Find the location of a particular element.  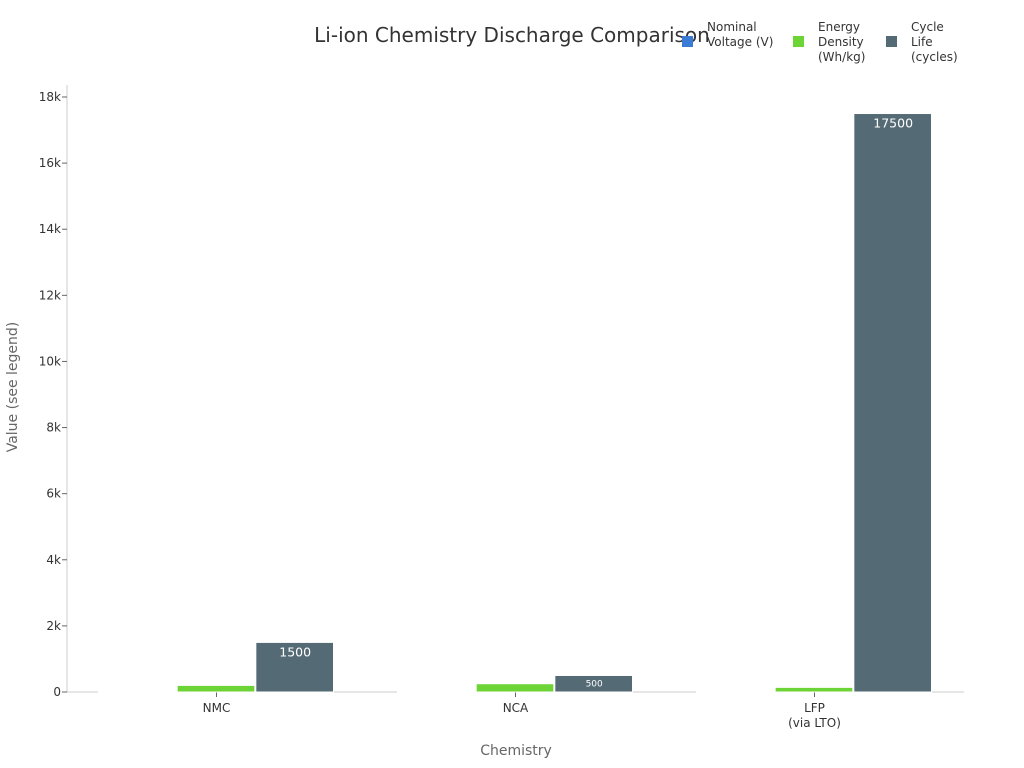

y-axis-title: Value (see legend) is located at coordinates (13, 387).